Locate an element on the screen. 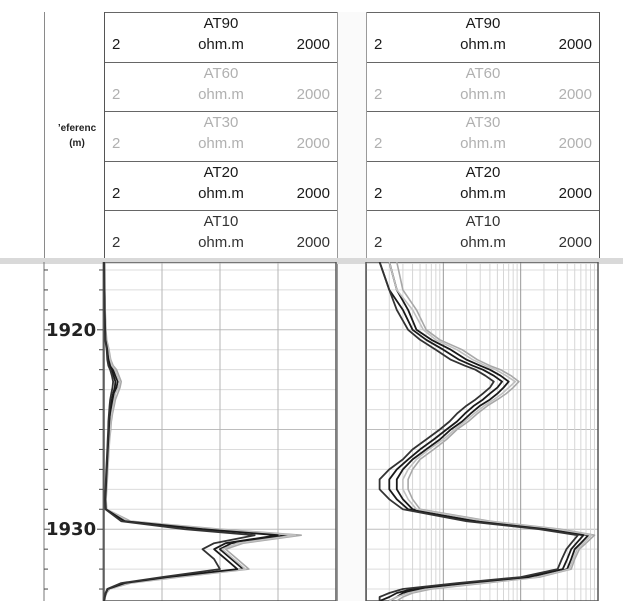  depth-label: 1930 is located at coordinates (71, 529).